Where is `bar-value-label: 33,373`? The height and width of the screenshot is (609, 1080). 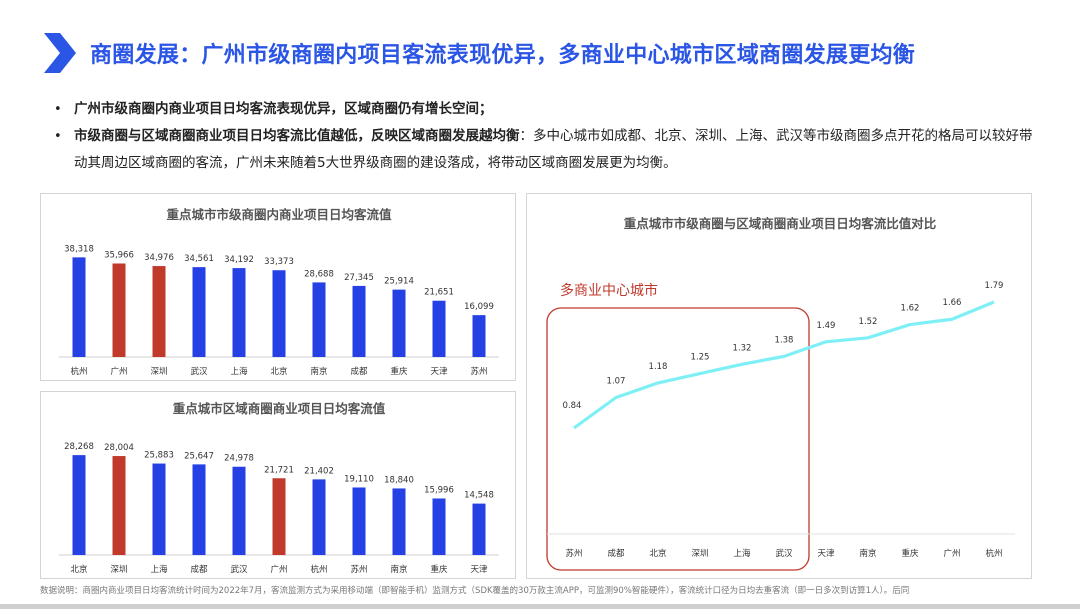
bar-value-label: 33,373 is located at coordinates (279, 262).